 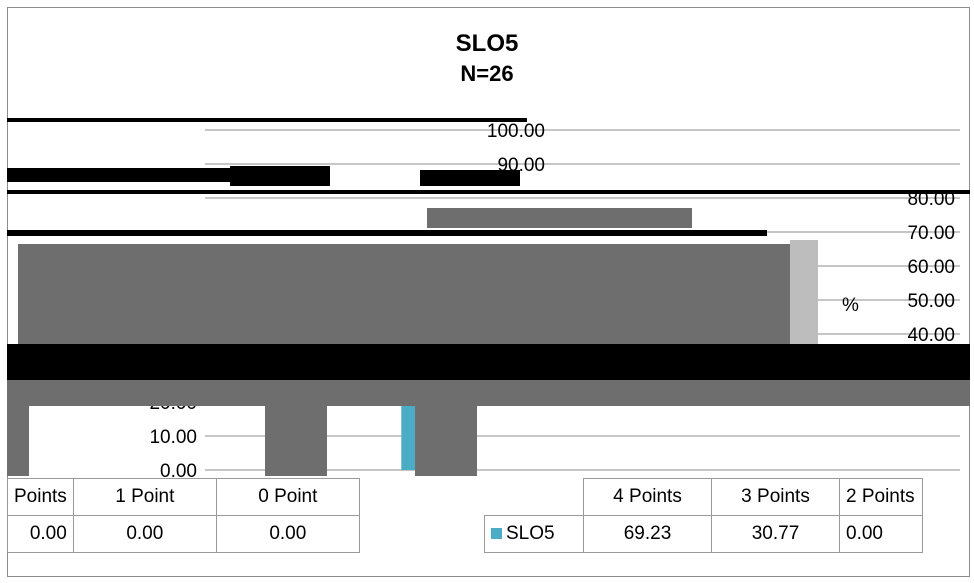 What do you see at coordinates (487, 73) in the screenshot?
I see `chart-subtitle: N=26` at bounding box center [487, 73].